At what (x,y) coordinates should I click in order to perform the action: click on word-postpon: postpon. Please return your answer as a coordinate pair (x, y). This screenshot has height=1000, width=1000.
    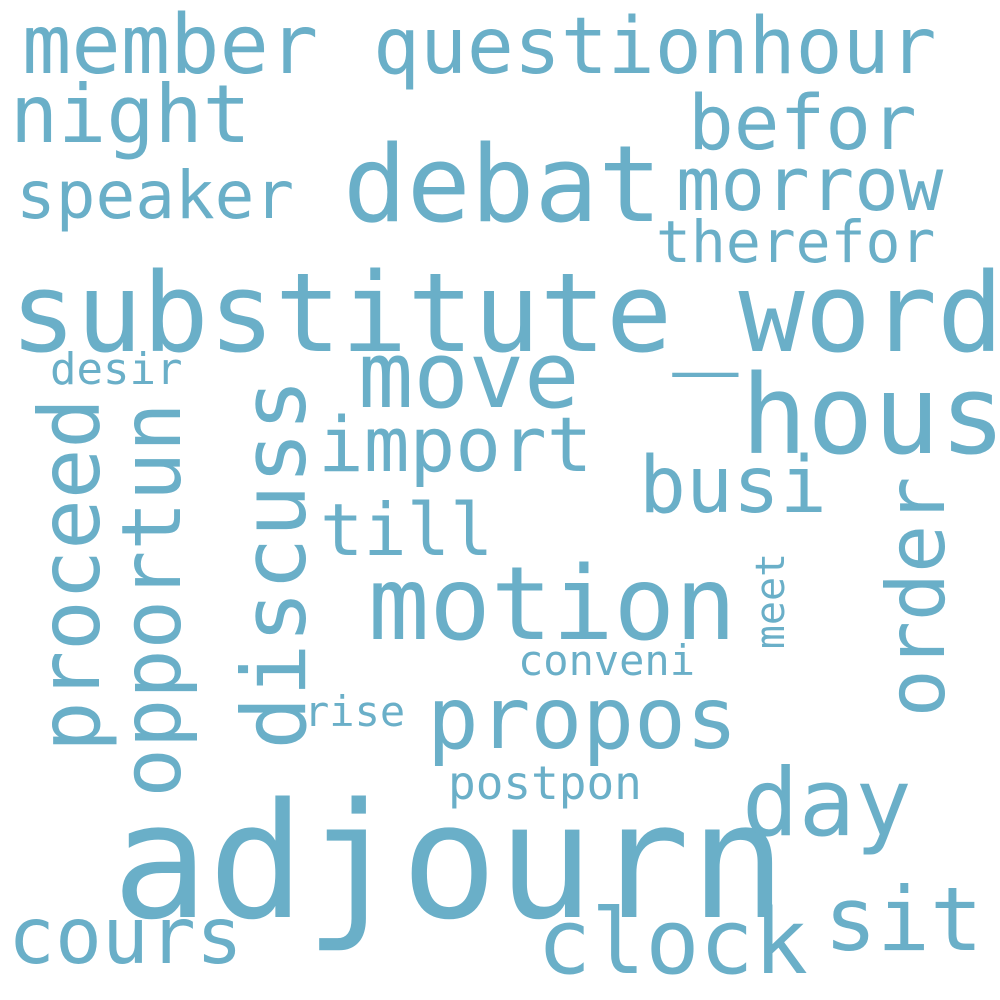
    Looking at the image, I should click on (545, 783).